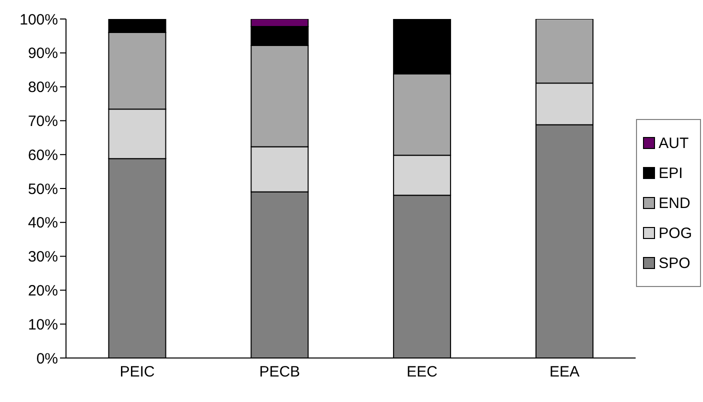 The height and width of the screenshot is (402, 703). Describe the element at coordinates (279, 372) in the screenshot. I see `x-tick-label: PECB` at that location.